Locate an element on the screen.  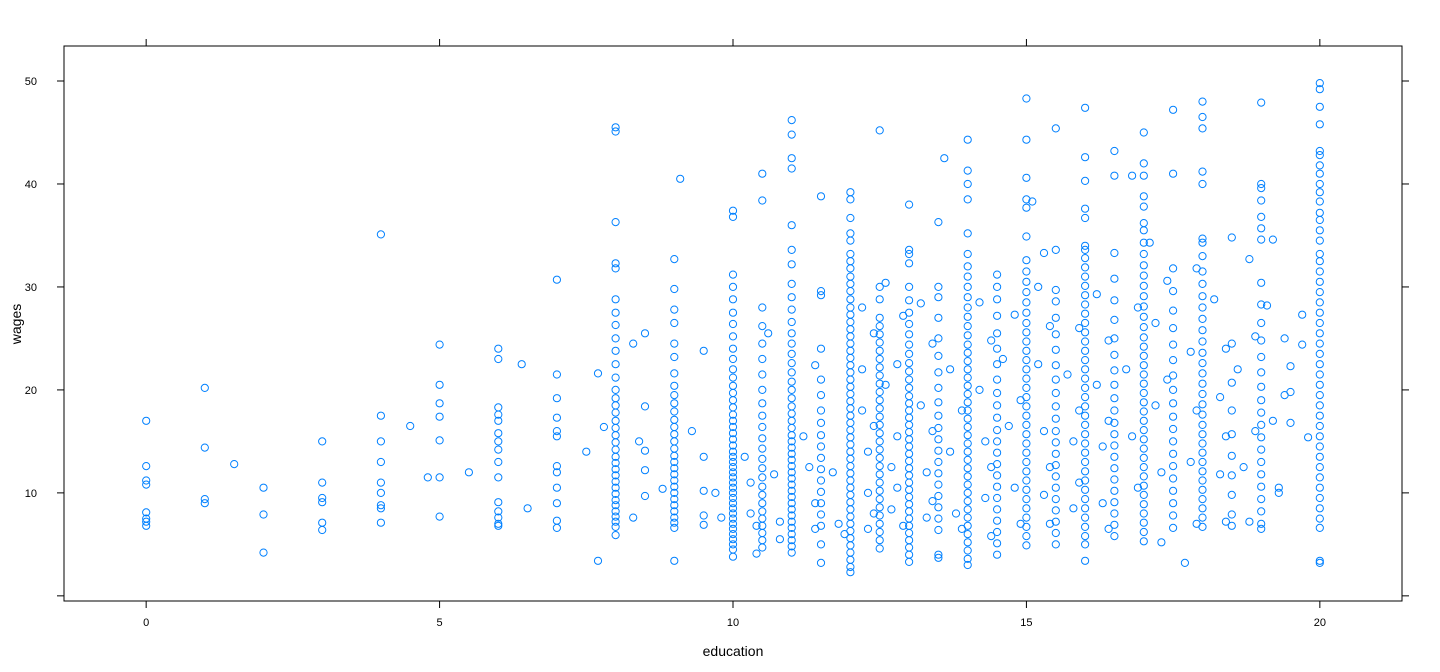
y-tick-label-0: 10 is located at coordinates (31, 494).